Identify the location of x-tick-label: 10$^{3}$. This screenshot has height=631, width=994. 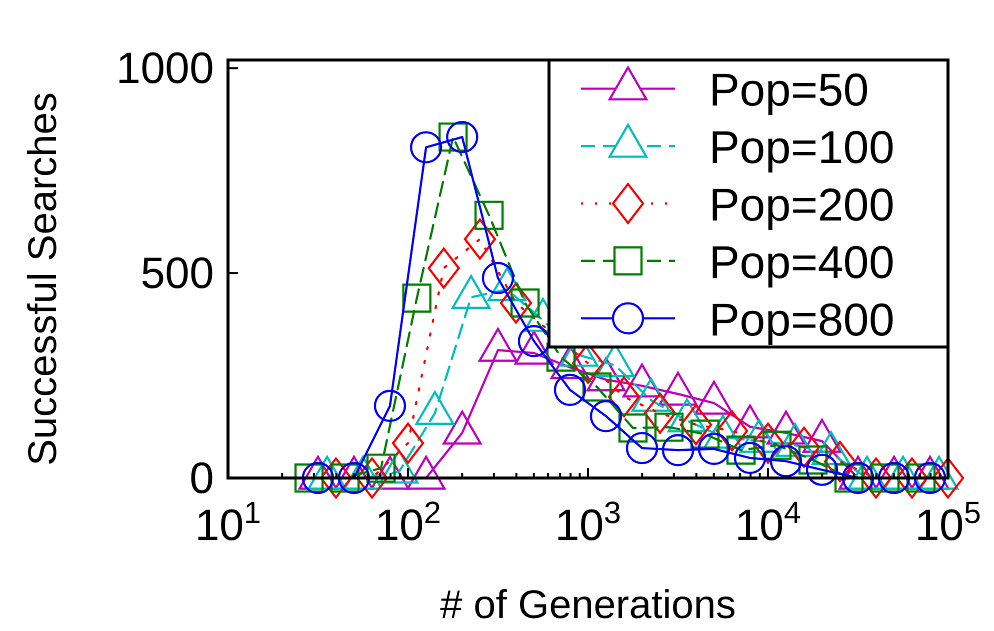
(588, 522).